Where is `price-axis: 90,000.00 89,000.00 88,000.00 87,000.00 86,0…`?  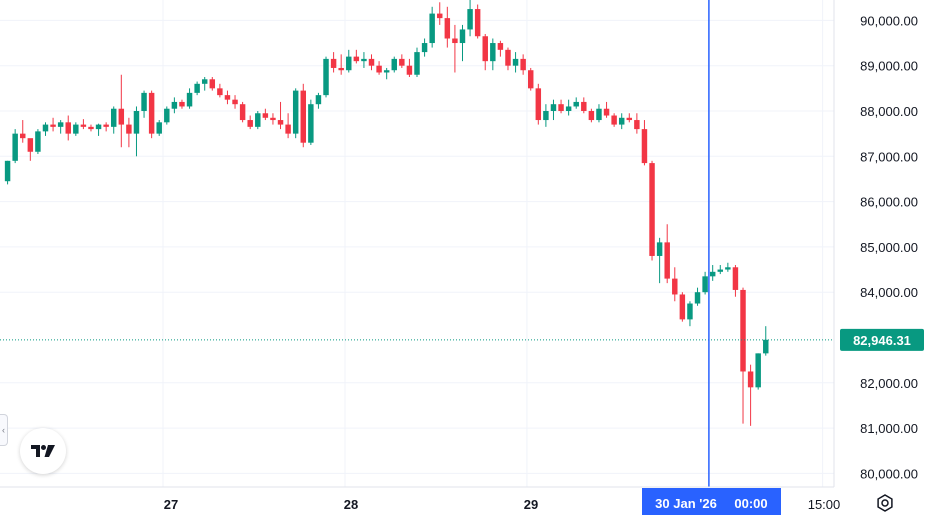
price-axis: 90,000.00 89,000.00 88,000.00 87,000.00 86,0… is located at coordinates (889, 247).